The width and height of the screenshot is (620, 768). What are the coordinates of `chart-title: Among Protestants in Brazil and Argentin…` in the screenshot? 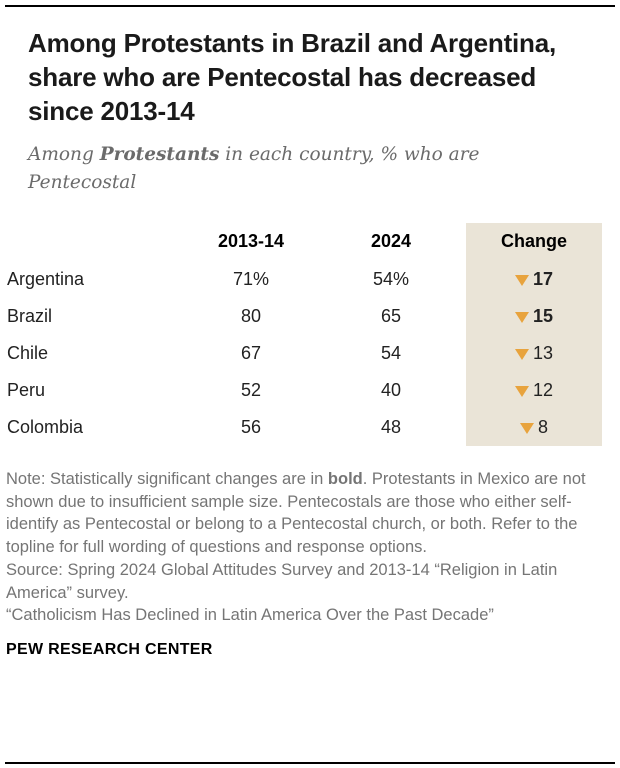 It's located at (292, 77).